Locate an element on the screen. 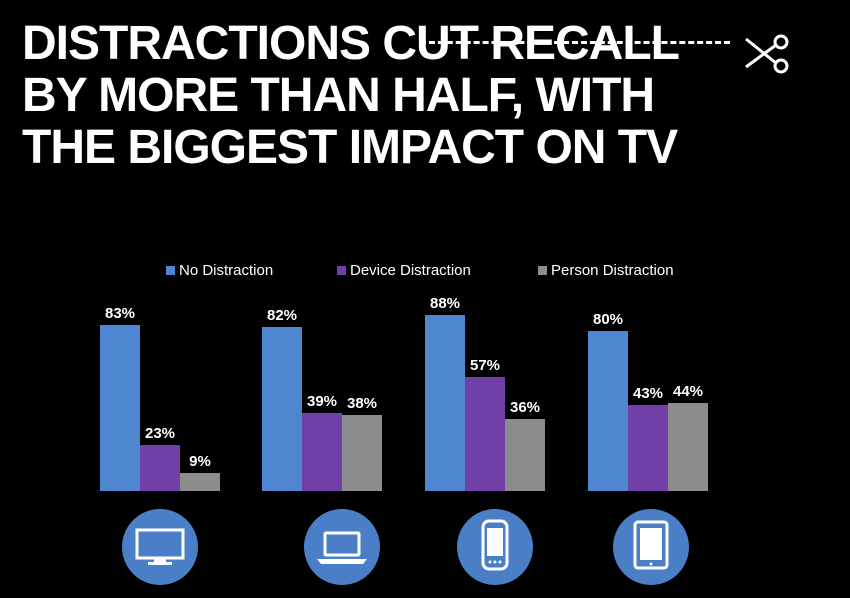 The image size is (850, 598). data-label-no-distraction-1: 83% is located at coordinates (120, 313).